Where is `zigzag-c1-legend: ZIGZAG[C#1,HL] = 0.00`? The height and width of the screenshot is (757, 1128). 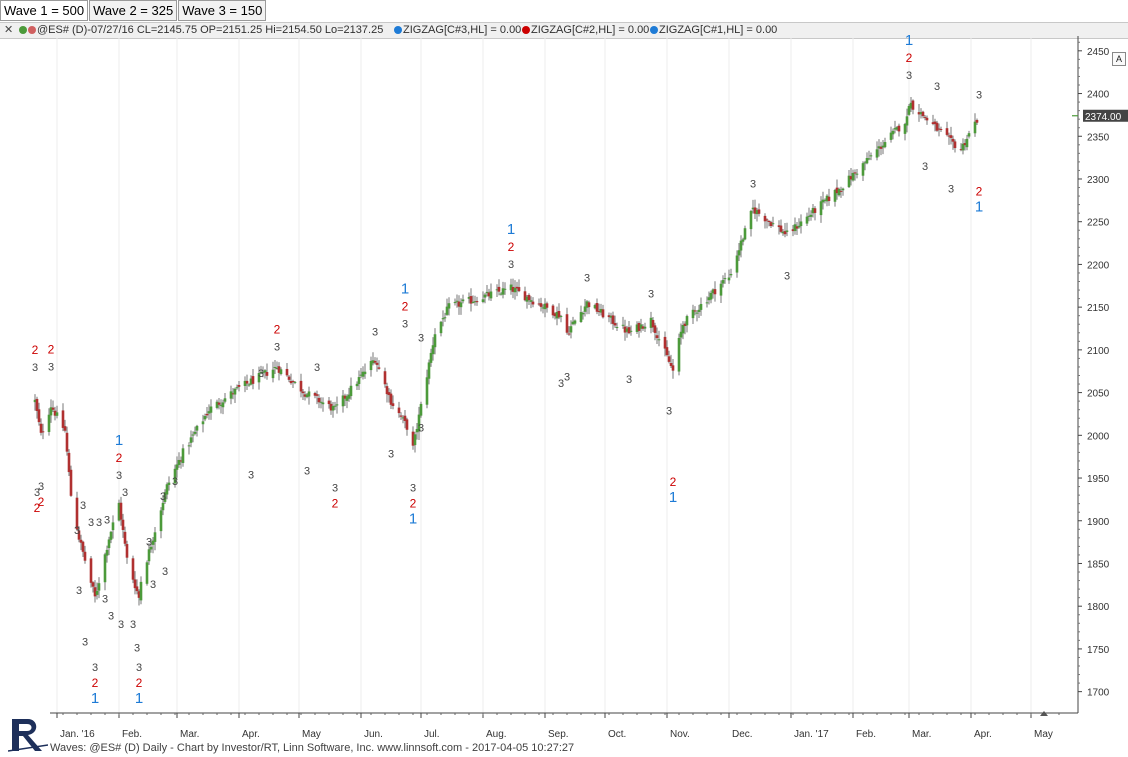
zigzag-c1-legend: ZIGZAG[C#1,HL] = 0.00 is located at coordinates (713, 30).